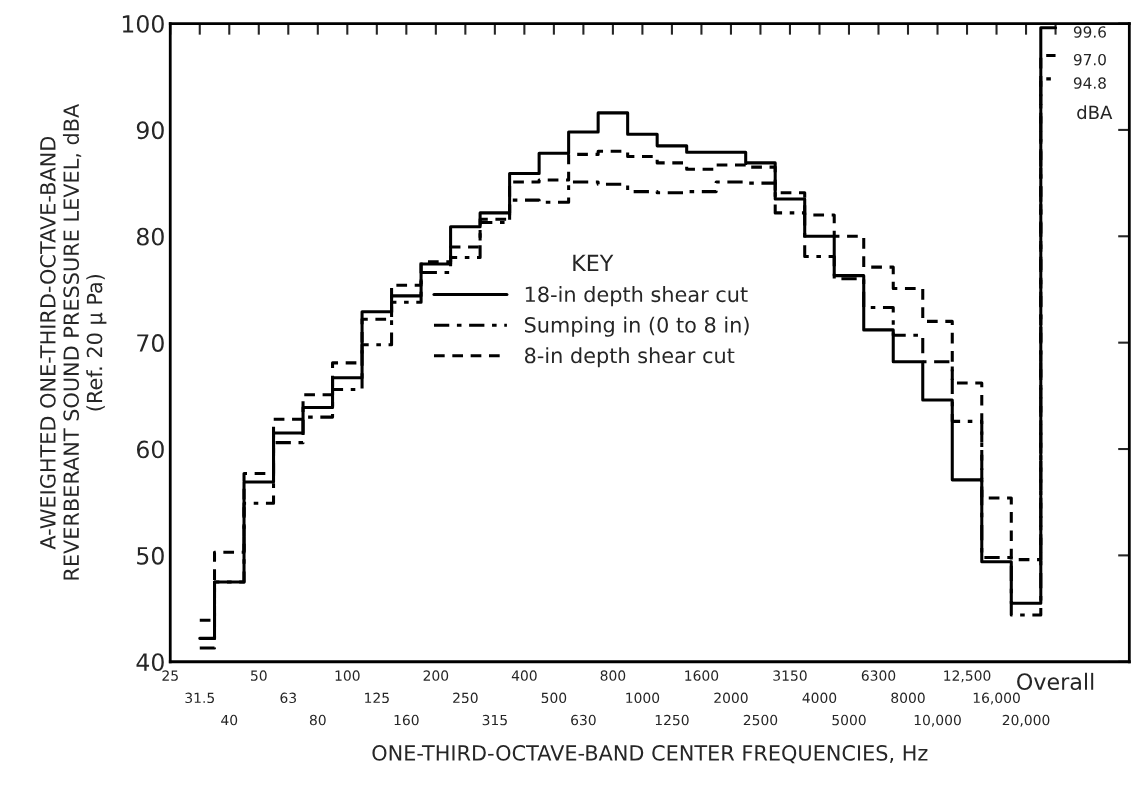 The image size is (1135, 785). I want to click on x-tick-label: 63, so click(288, 698).